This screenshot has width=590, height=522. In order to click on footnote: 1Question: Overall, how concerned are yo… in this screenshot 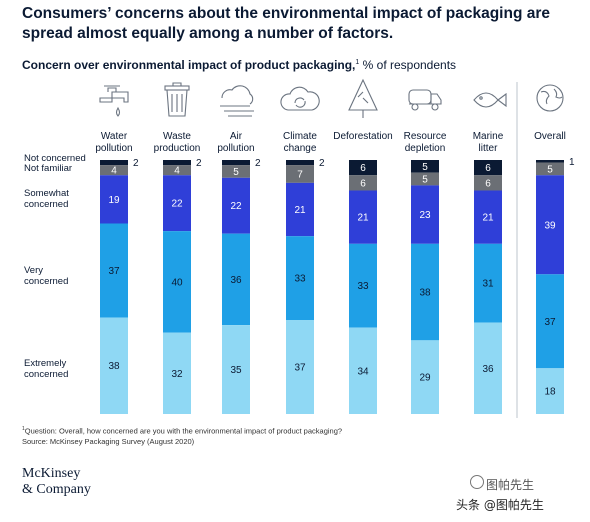, I will do `click(182, 435)`.